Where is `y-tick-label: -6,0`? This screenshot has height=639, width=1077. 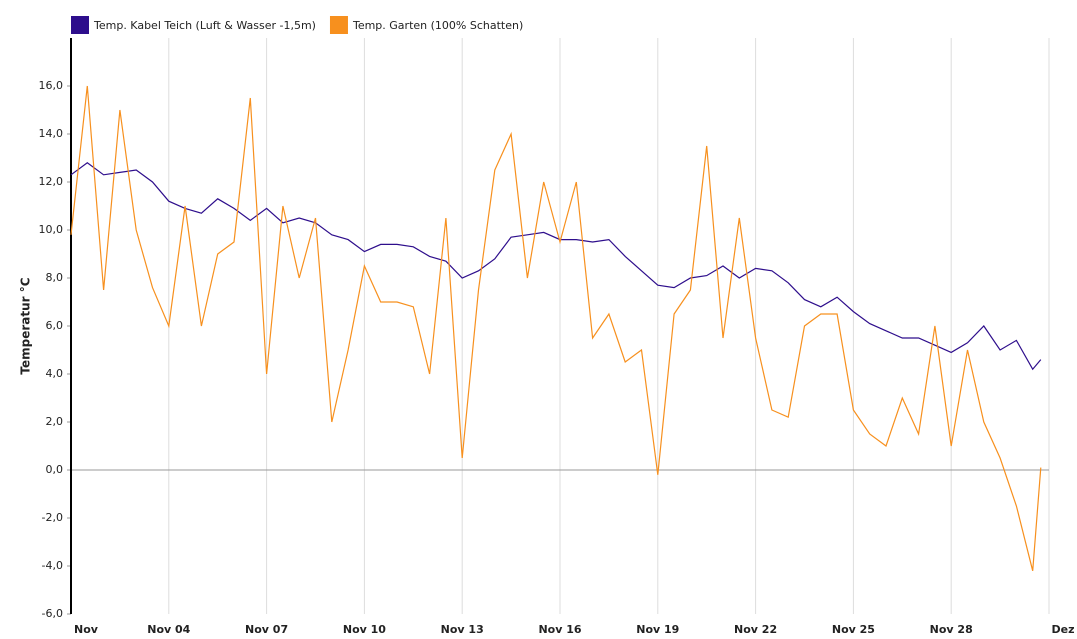
y-tick-label: -6,0 is located at coordinates (52, 613).